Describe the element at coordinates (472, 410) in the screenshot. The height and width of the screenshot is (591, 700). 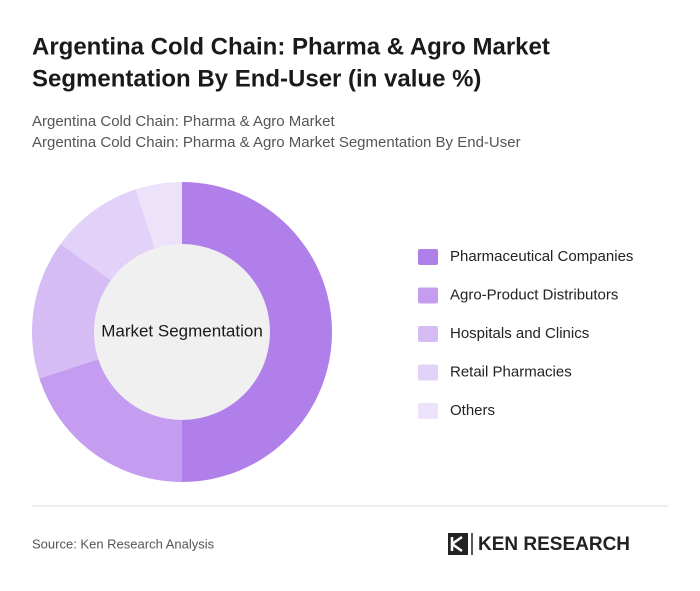
I see `legend-label: Others` at that location.